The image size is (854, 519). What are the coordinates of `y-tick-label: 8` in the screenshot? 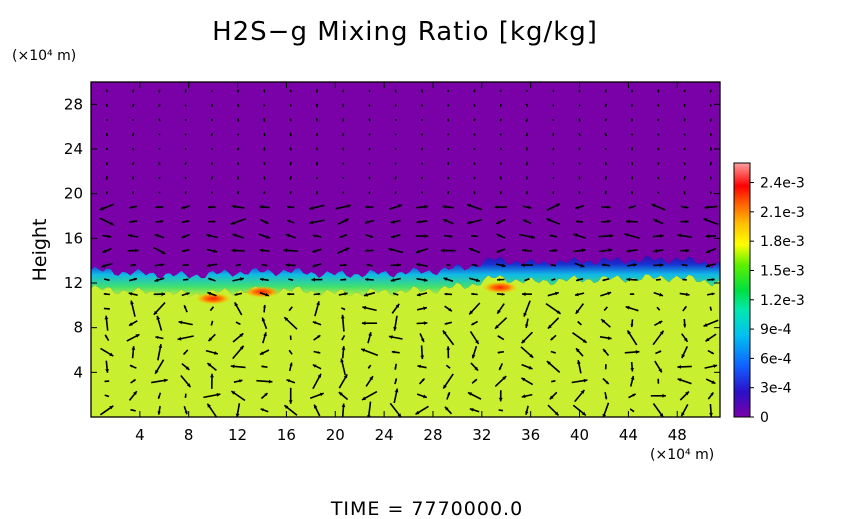 It's located at (78, 328).